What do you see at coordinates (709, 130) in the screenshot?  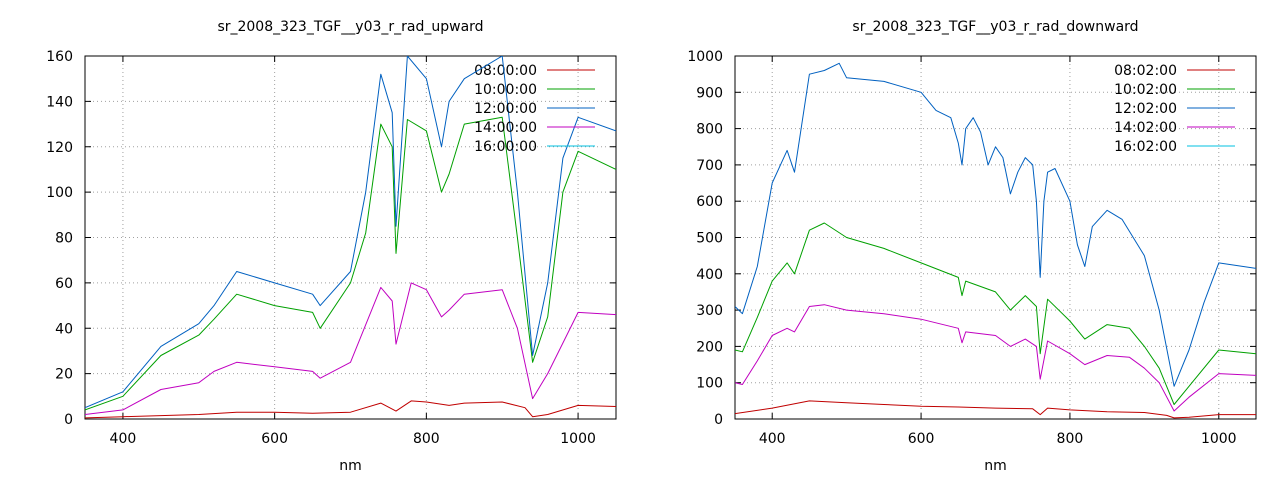 I see `y-tick-label: 800` at bounding box center [709, 130].